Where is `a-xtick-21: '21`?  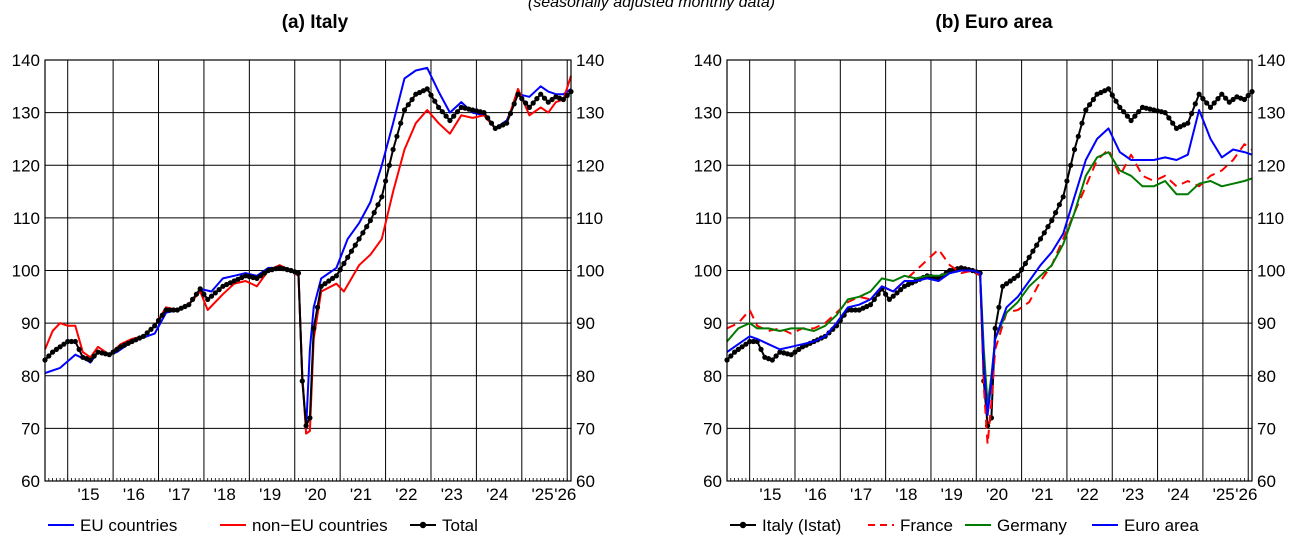 a-xtick-21: '21 is located at coordinates (361, 494).